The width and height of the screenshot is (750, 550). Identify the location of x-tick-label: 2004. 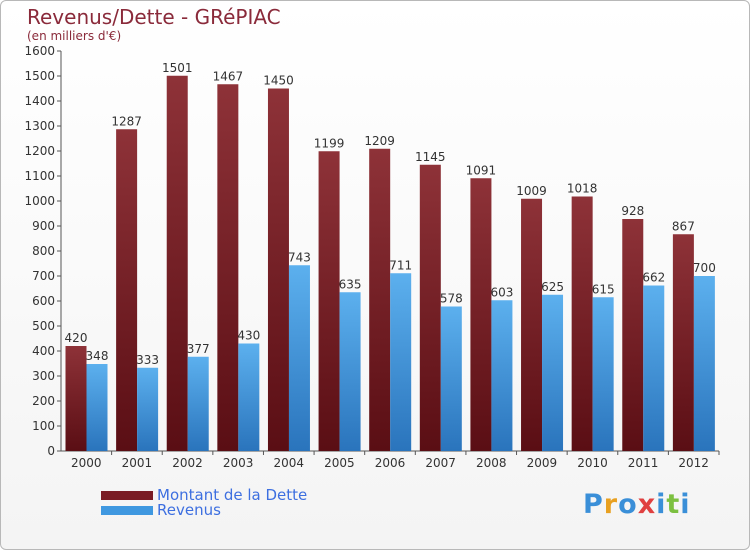
(288, 463).